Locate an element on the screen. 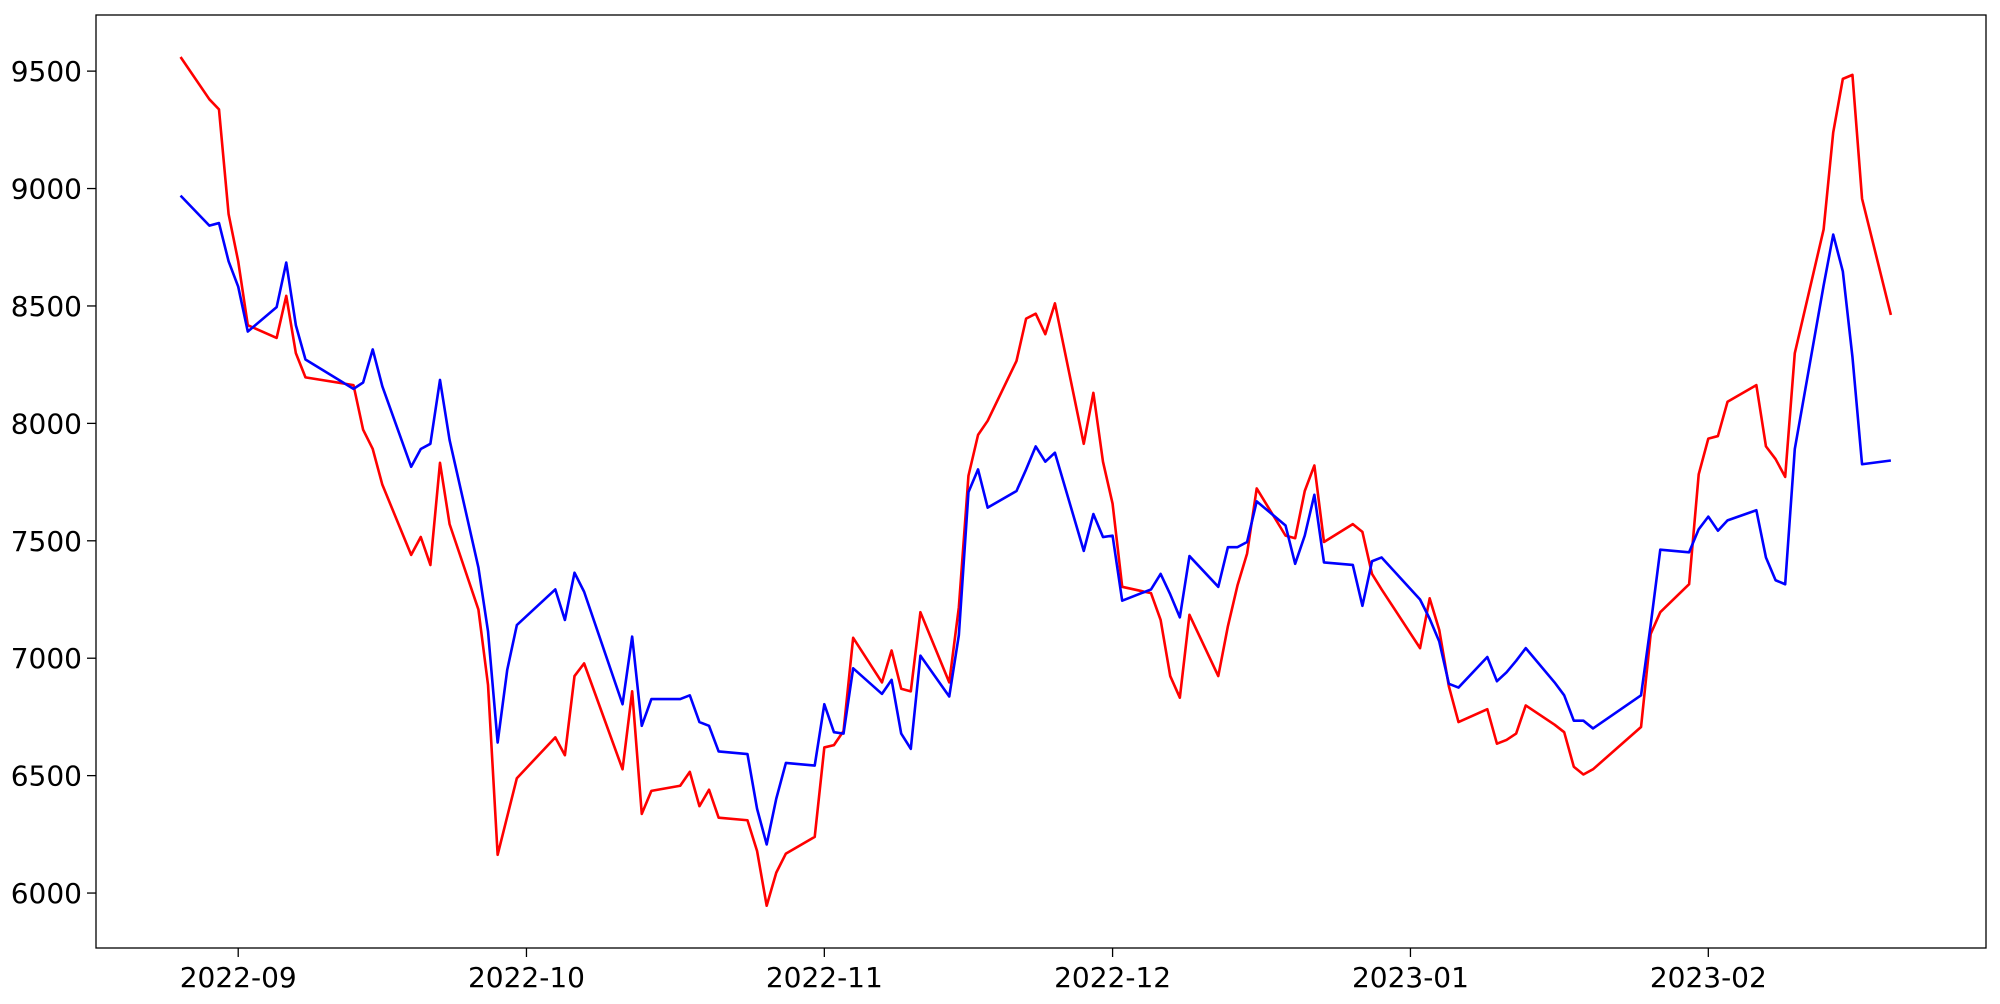 Image resolution: width=2000 pixels, height=1004 pixels. x-tick-label: 2023-02 is located at coordinates (1708, 977).